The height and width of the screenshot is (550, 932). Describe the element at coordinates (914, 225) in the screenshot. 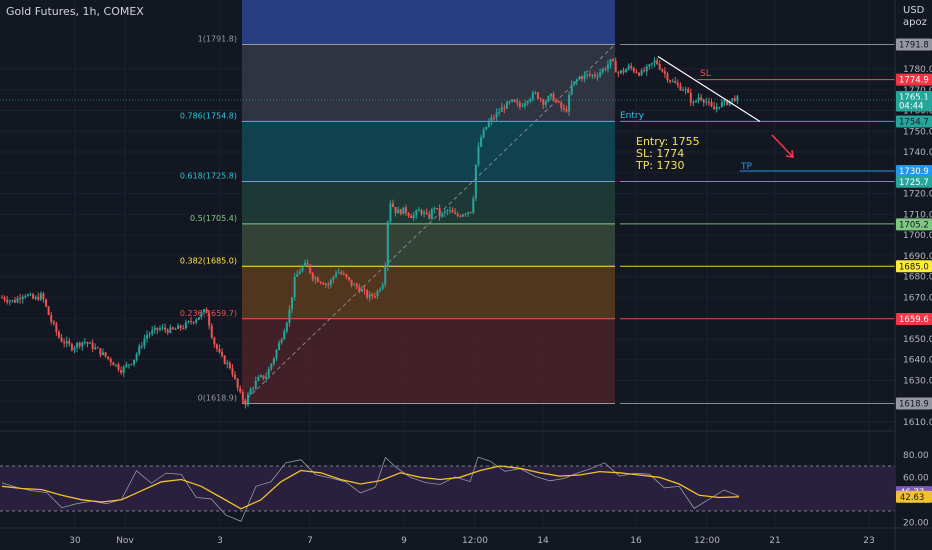

I see `price-badge-label: 1705.2` at that location.